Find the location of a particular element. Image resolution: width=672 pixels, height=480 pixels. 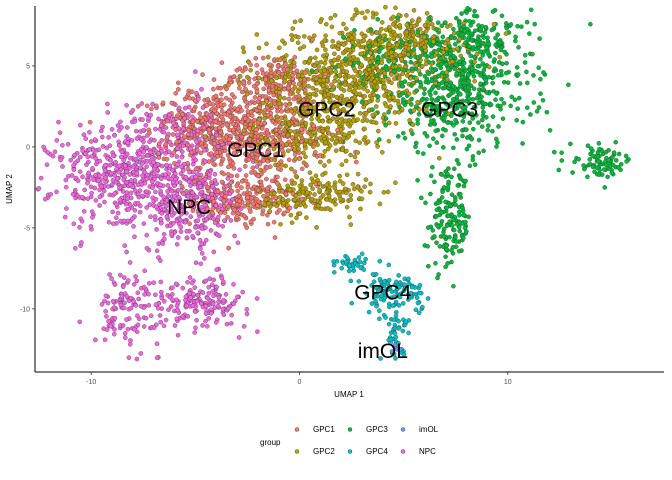

y-tick-label: -5 is located at coordinates (27, 228).